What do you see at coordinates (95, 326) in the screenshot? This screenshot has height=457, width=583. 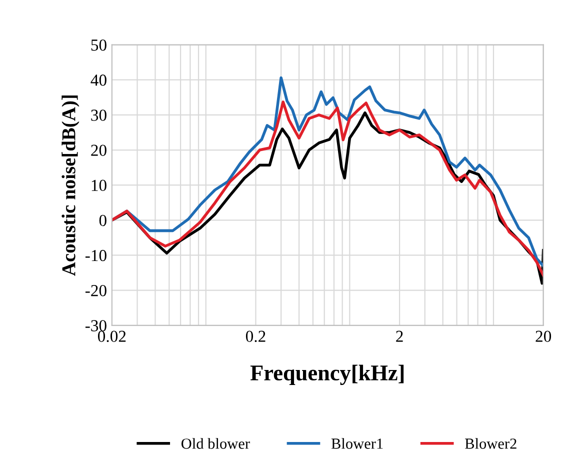 I see `y-tick-label: -30` at bounding box center [95, 326].